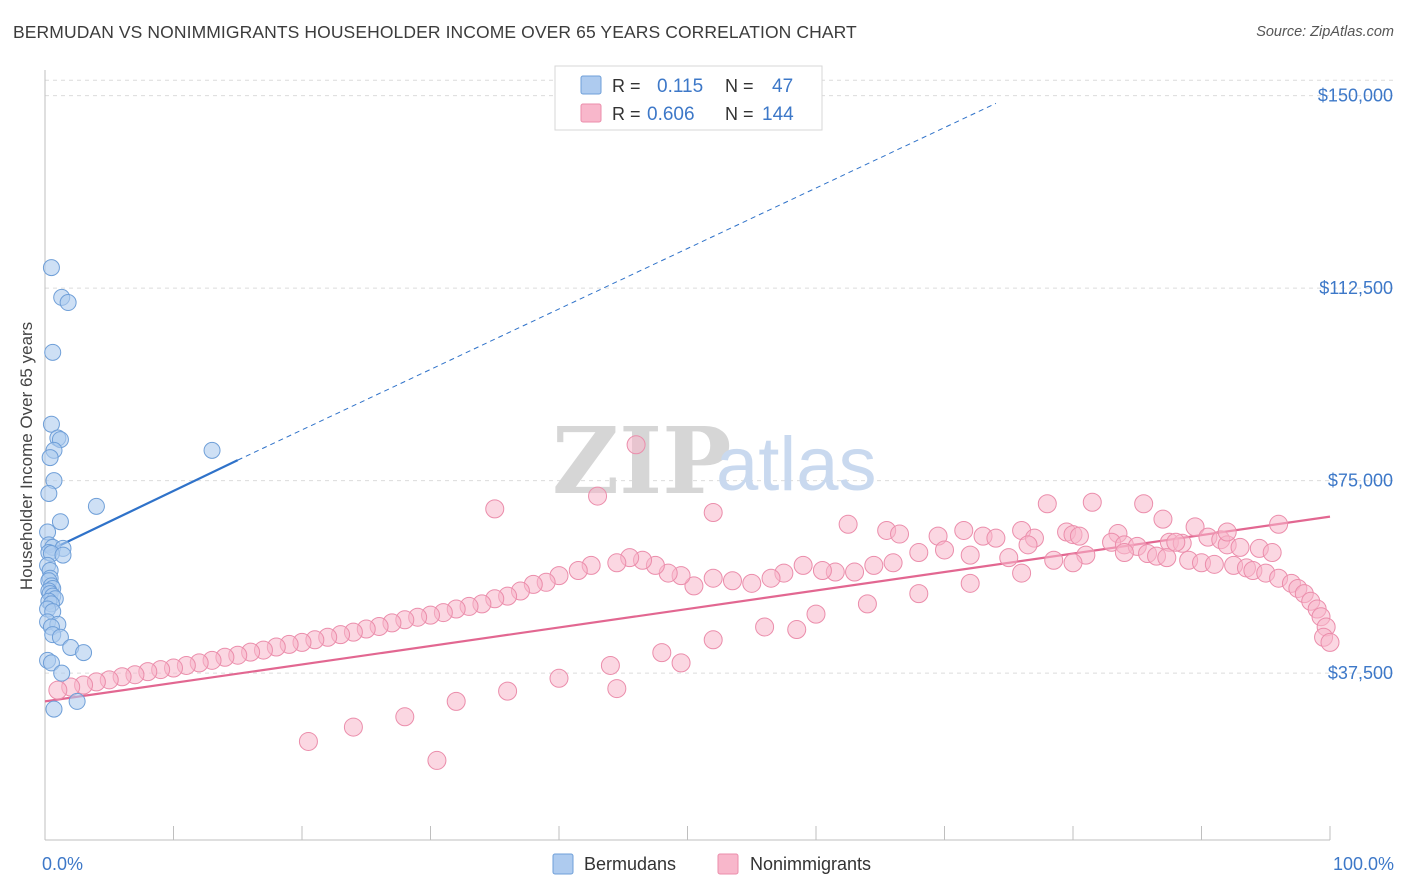  What do you see at coordinates (626, 86) in the screenshot?
I see `legend-r-label-1: R =` at bounding box center [626, 86].